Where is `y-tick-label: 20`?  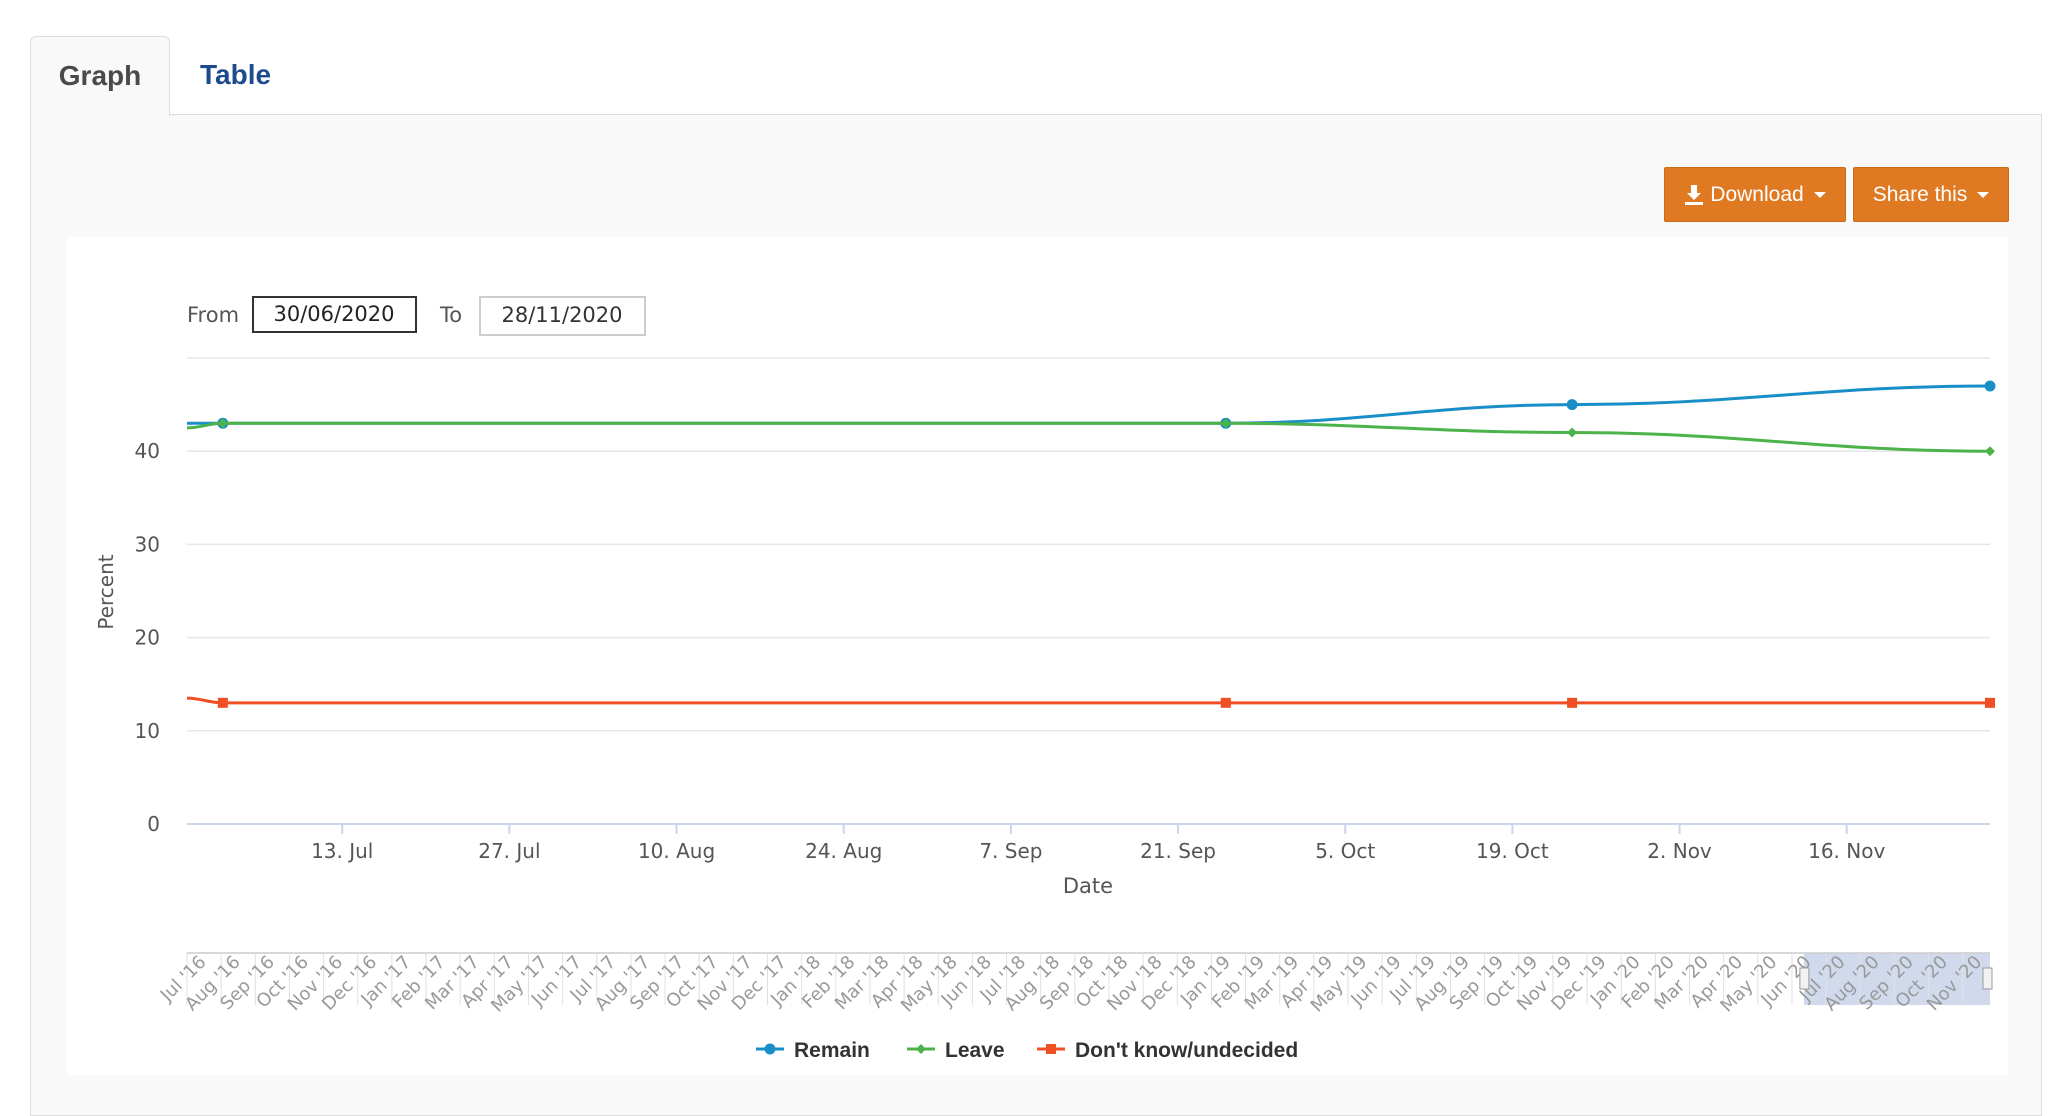 y-tick-label: 20 is located at coordinates (147, 638).